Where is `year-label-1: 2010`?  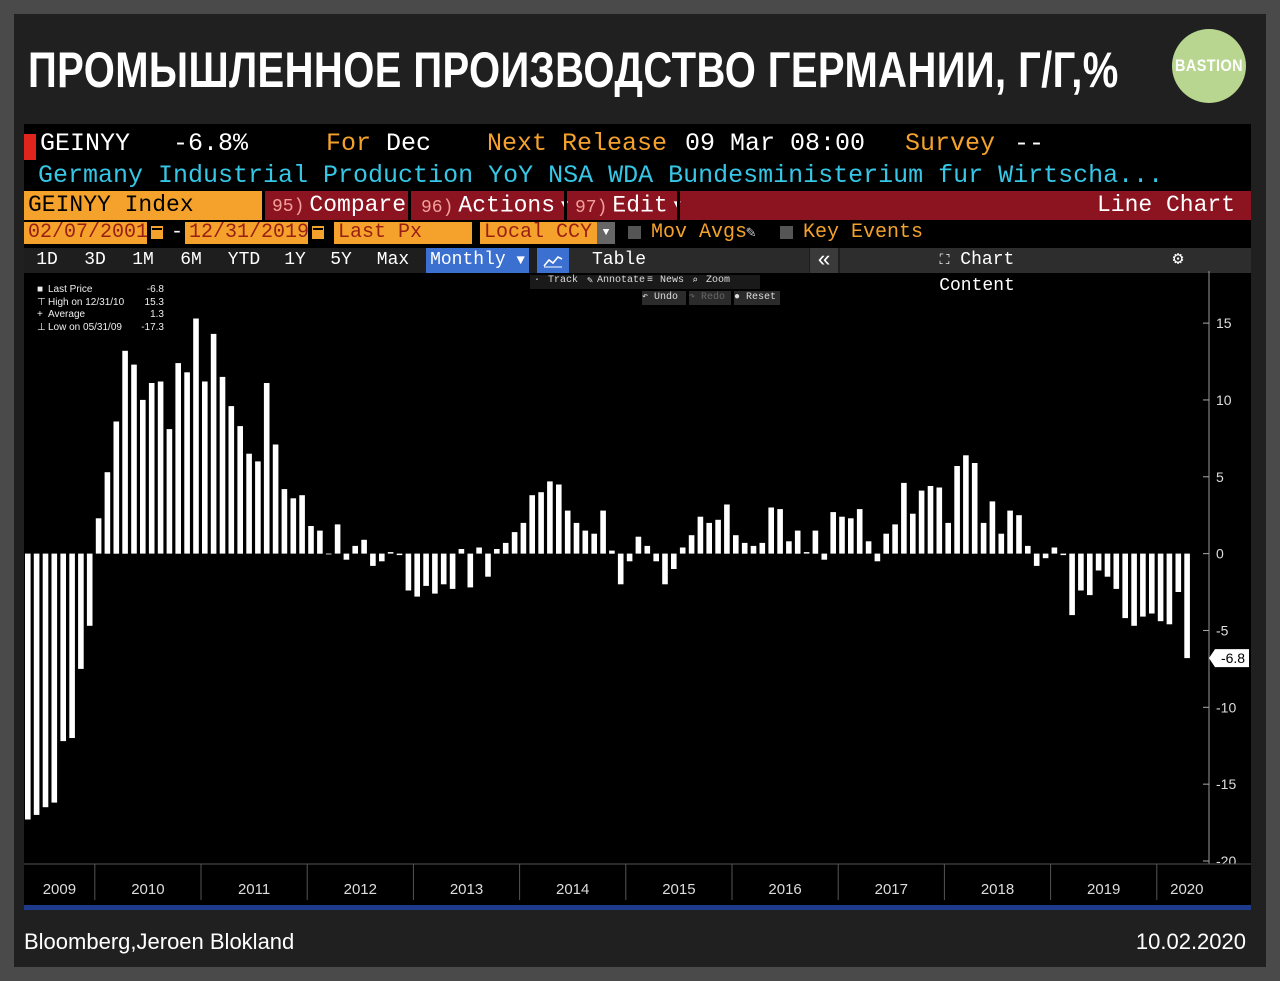 year-label-1: 2010 is located at coordinates (147, 889).